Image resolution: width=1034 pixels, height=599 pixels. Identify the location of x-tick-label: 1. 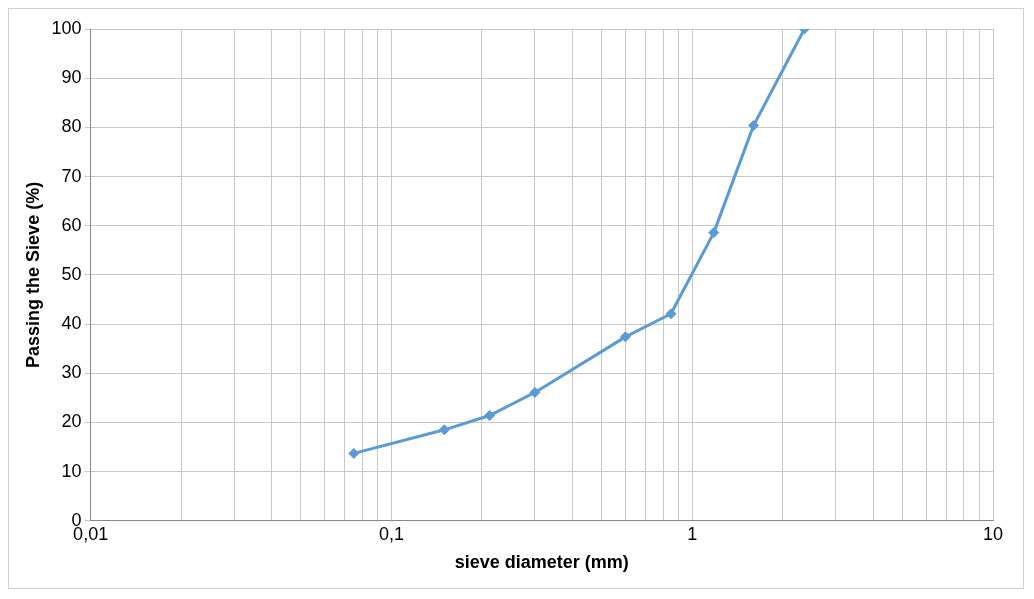
(692, 533).